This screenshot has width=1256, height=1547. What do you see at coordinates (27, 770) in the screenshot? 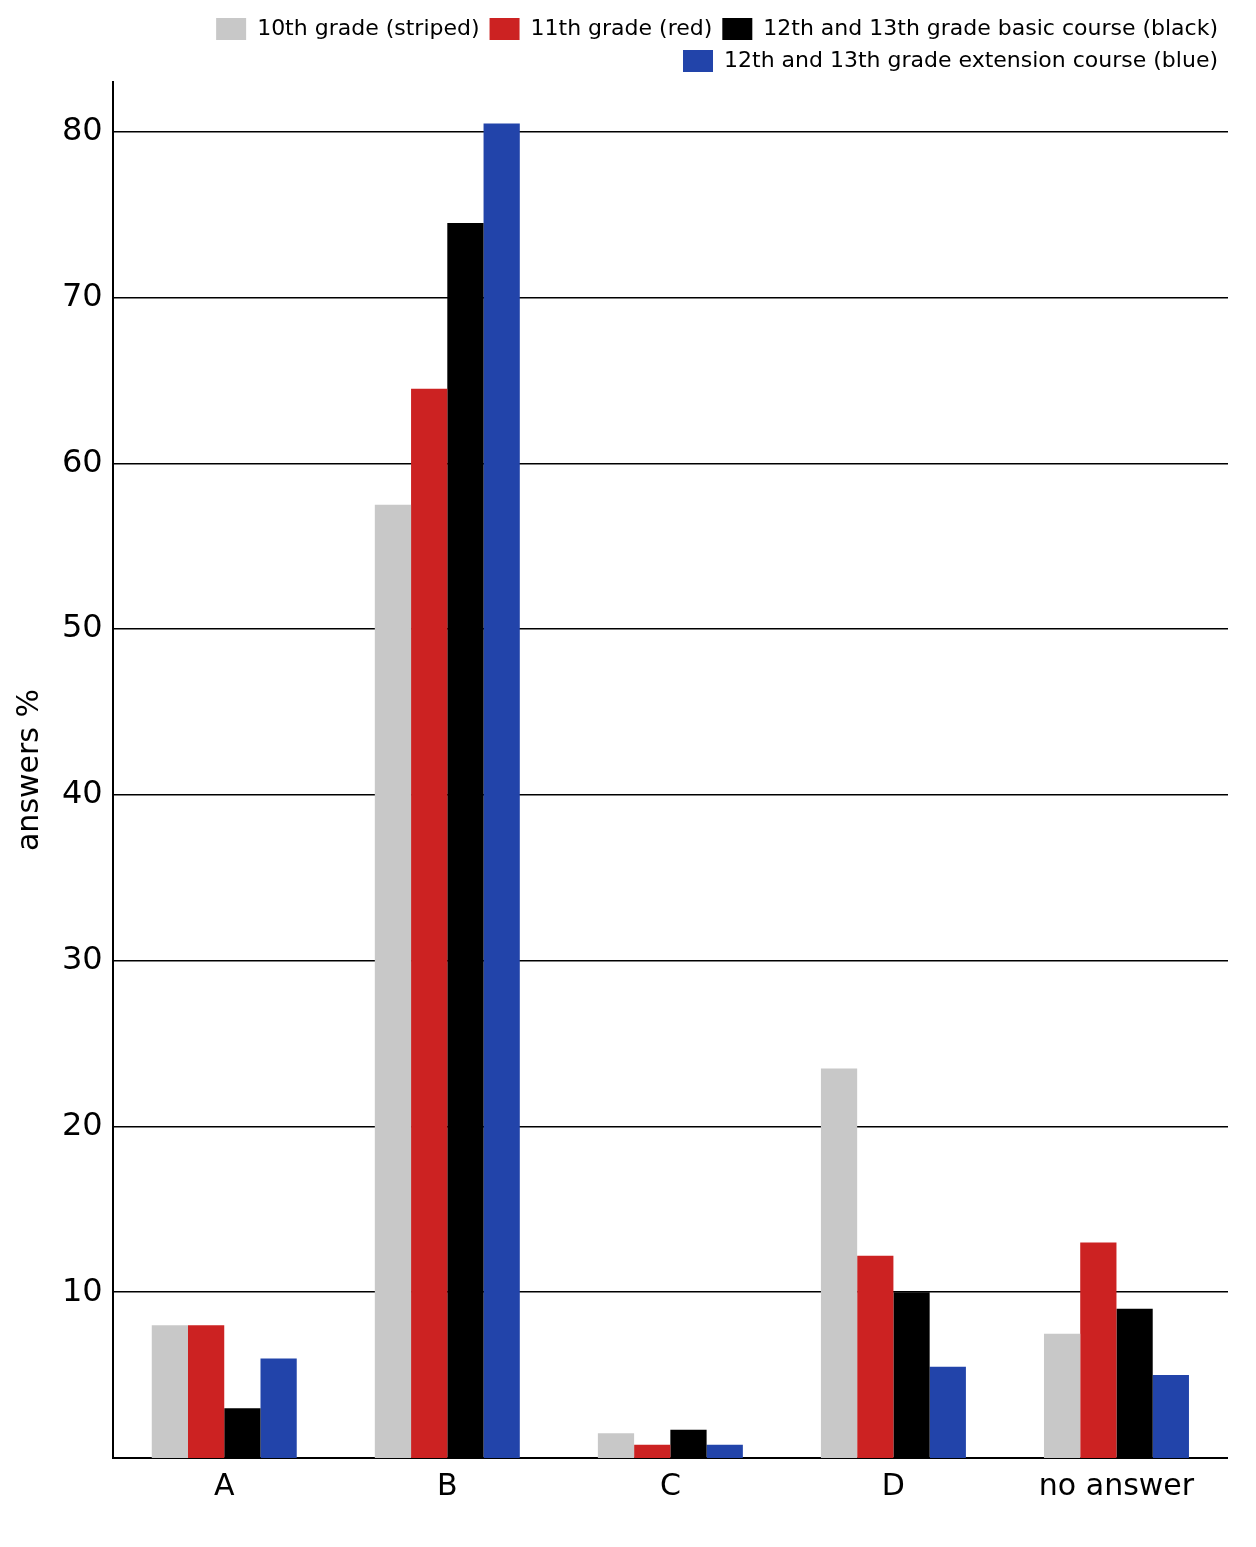
I see `y-axis-title: answers %` at bounding box center [27, 770].